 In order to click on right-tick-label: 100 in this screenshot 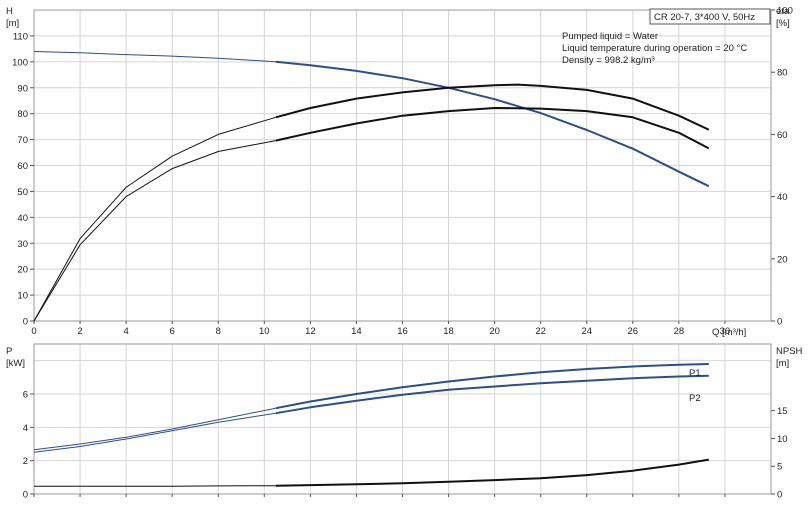, I will do `click(785, 11)`.